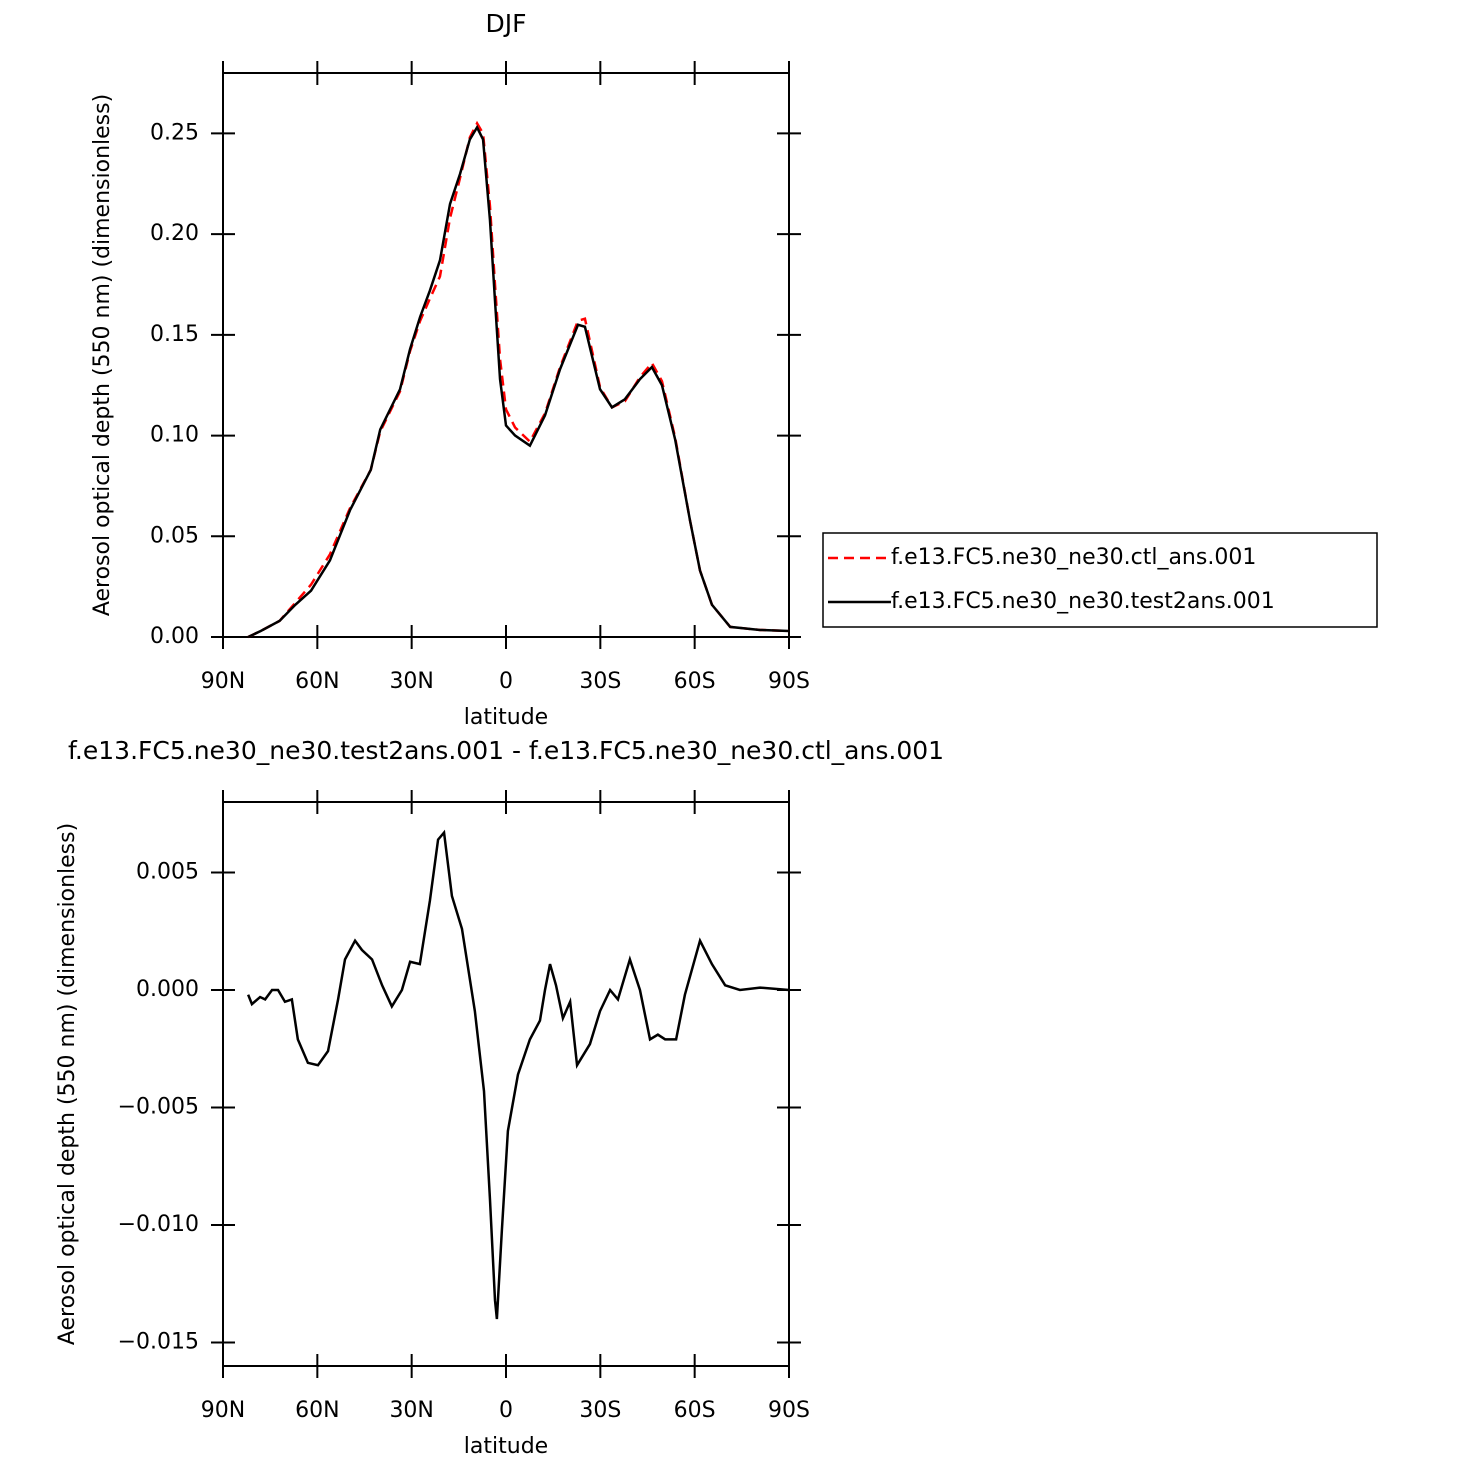 The width and height of the screenshot is (1469, 1469). I want to click on legend-label: f.e13.FC5.ne30_ne30.ctl_ans.001, so click(1073, 557).